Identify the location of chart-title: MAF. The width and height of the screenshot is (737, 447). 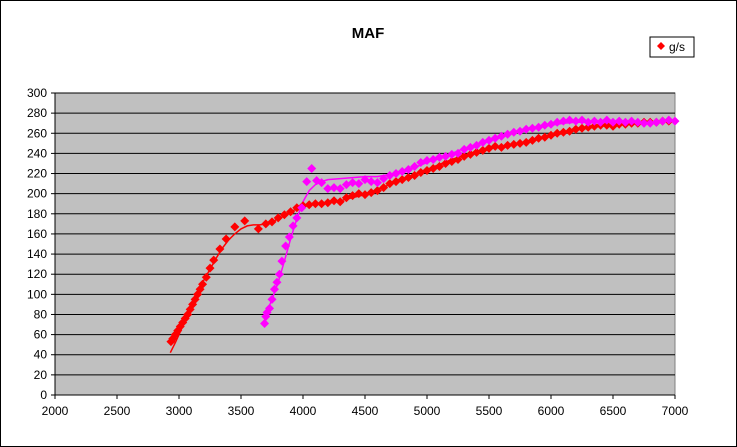
(368, 33).